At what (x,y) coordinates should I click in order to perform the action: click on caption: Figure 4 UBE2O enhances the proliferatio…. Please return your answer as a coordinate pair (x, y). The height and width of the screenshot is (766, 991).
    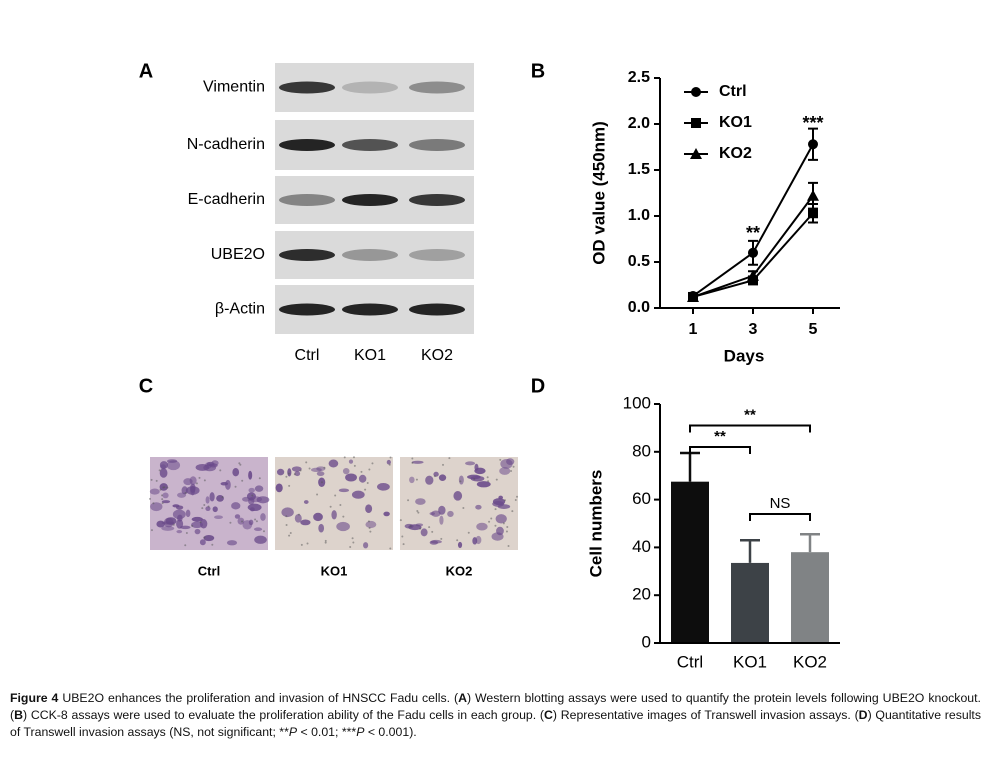
    Looking at the image, I should click on (495, 715).